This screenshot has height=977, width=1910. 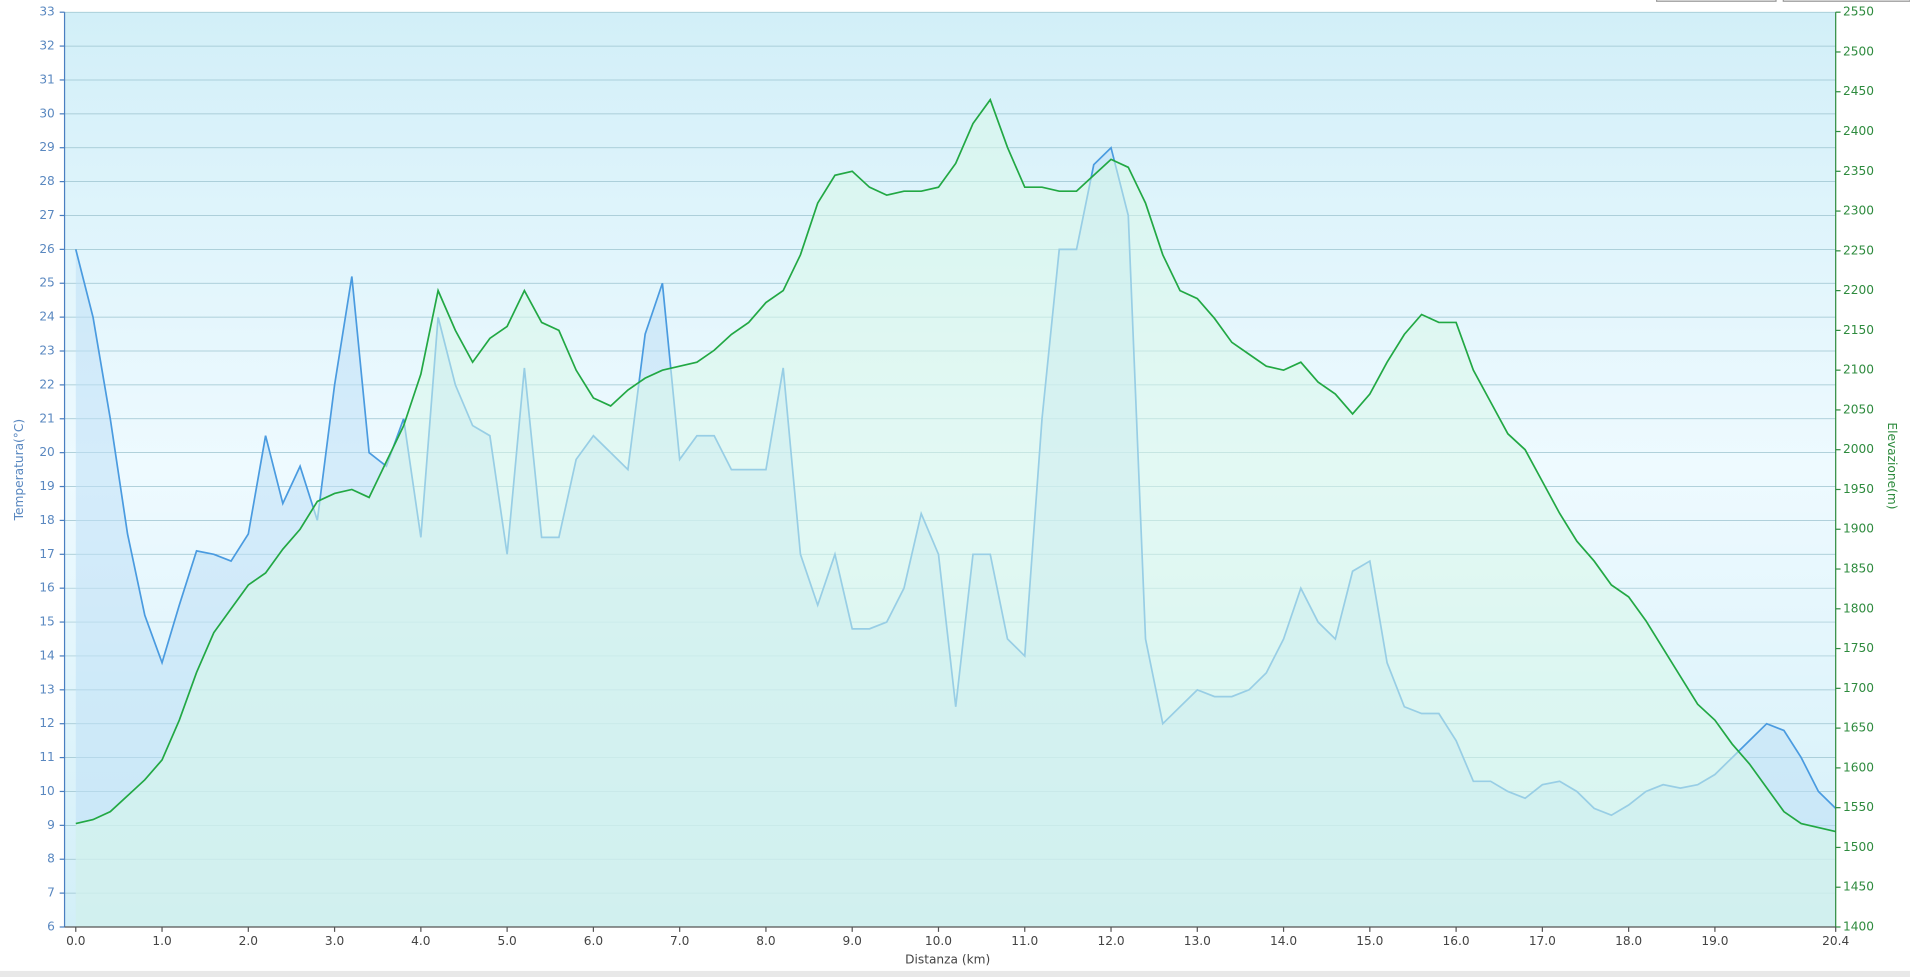 What do you see at coordinates (765, 941) in the screenshot?
I see `x-tick-label: 8.0` at bounding box center [765, 941].